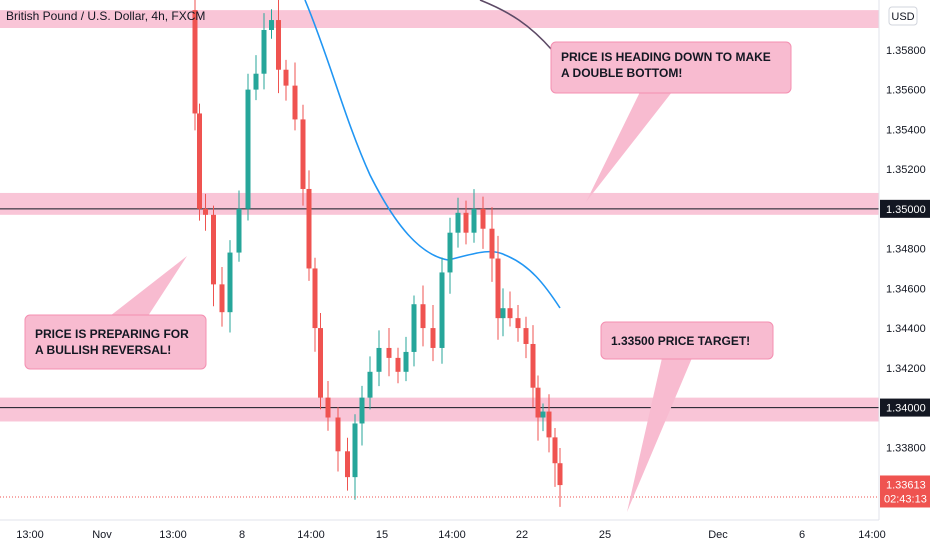 This screenshot has width=932, height=550. I want to click on x-tick-label: 25, so click(605, 535).